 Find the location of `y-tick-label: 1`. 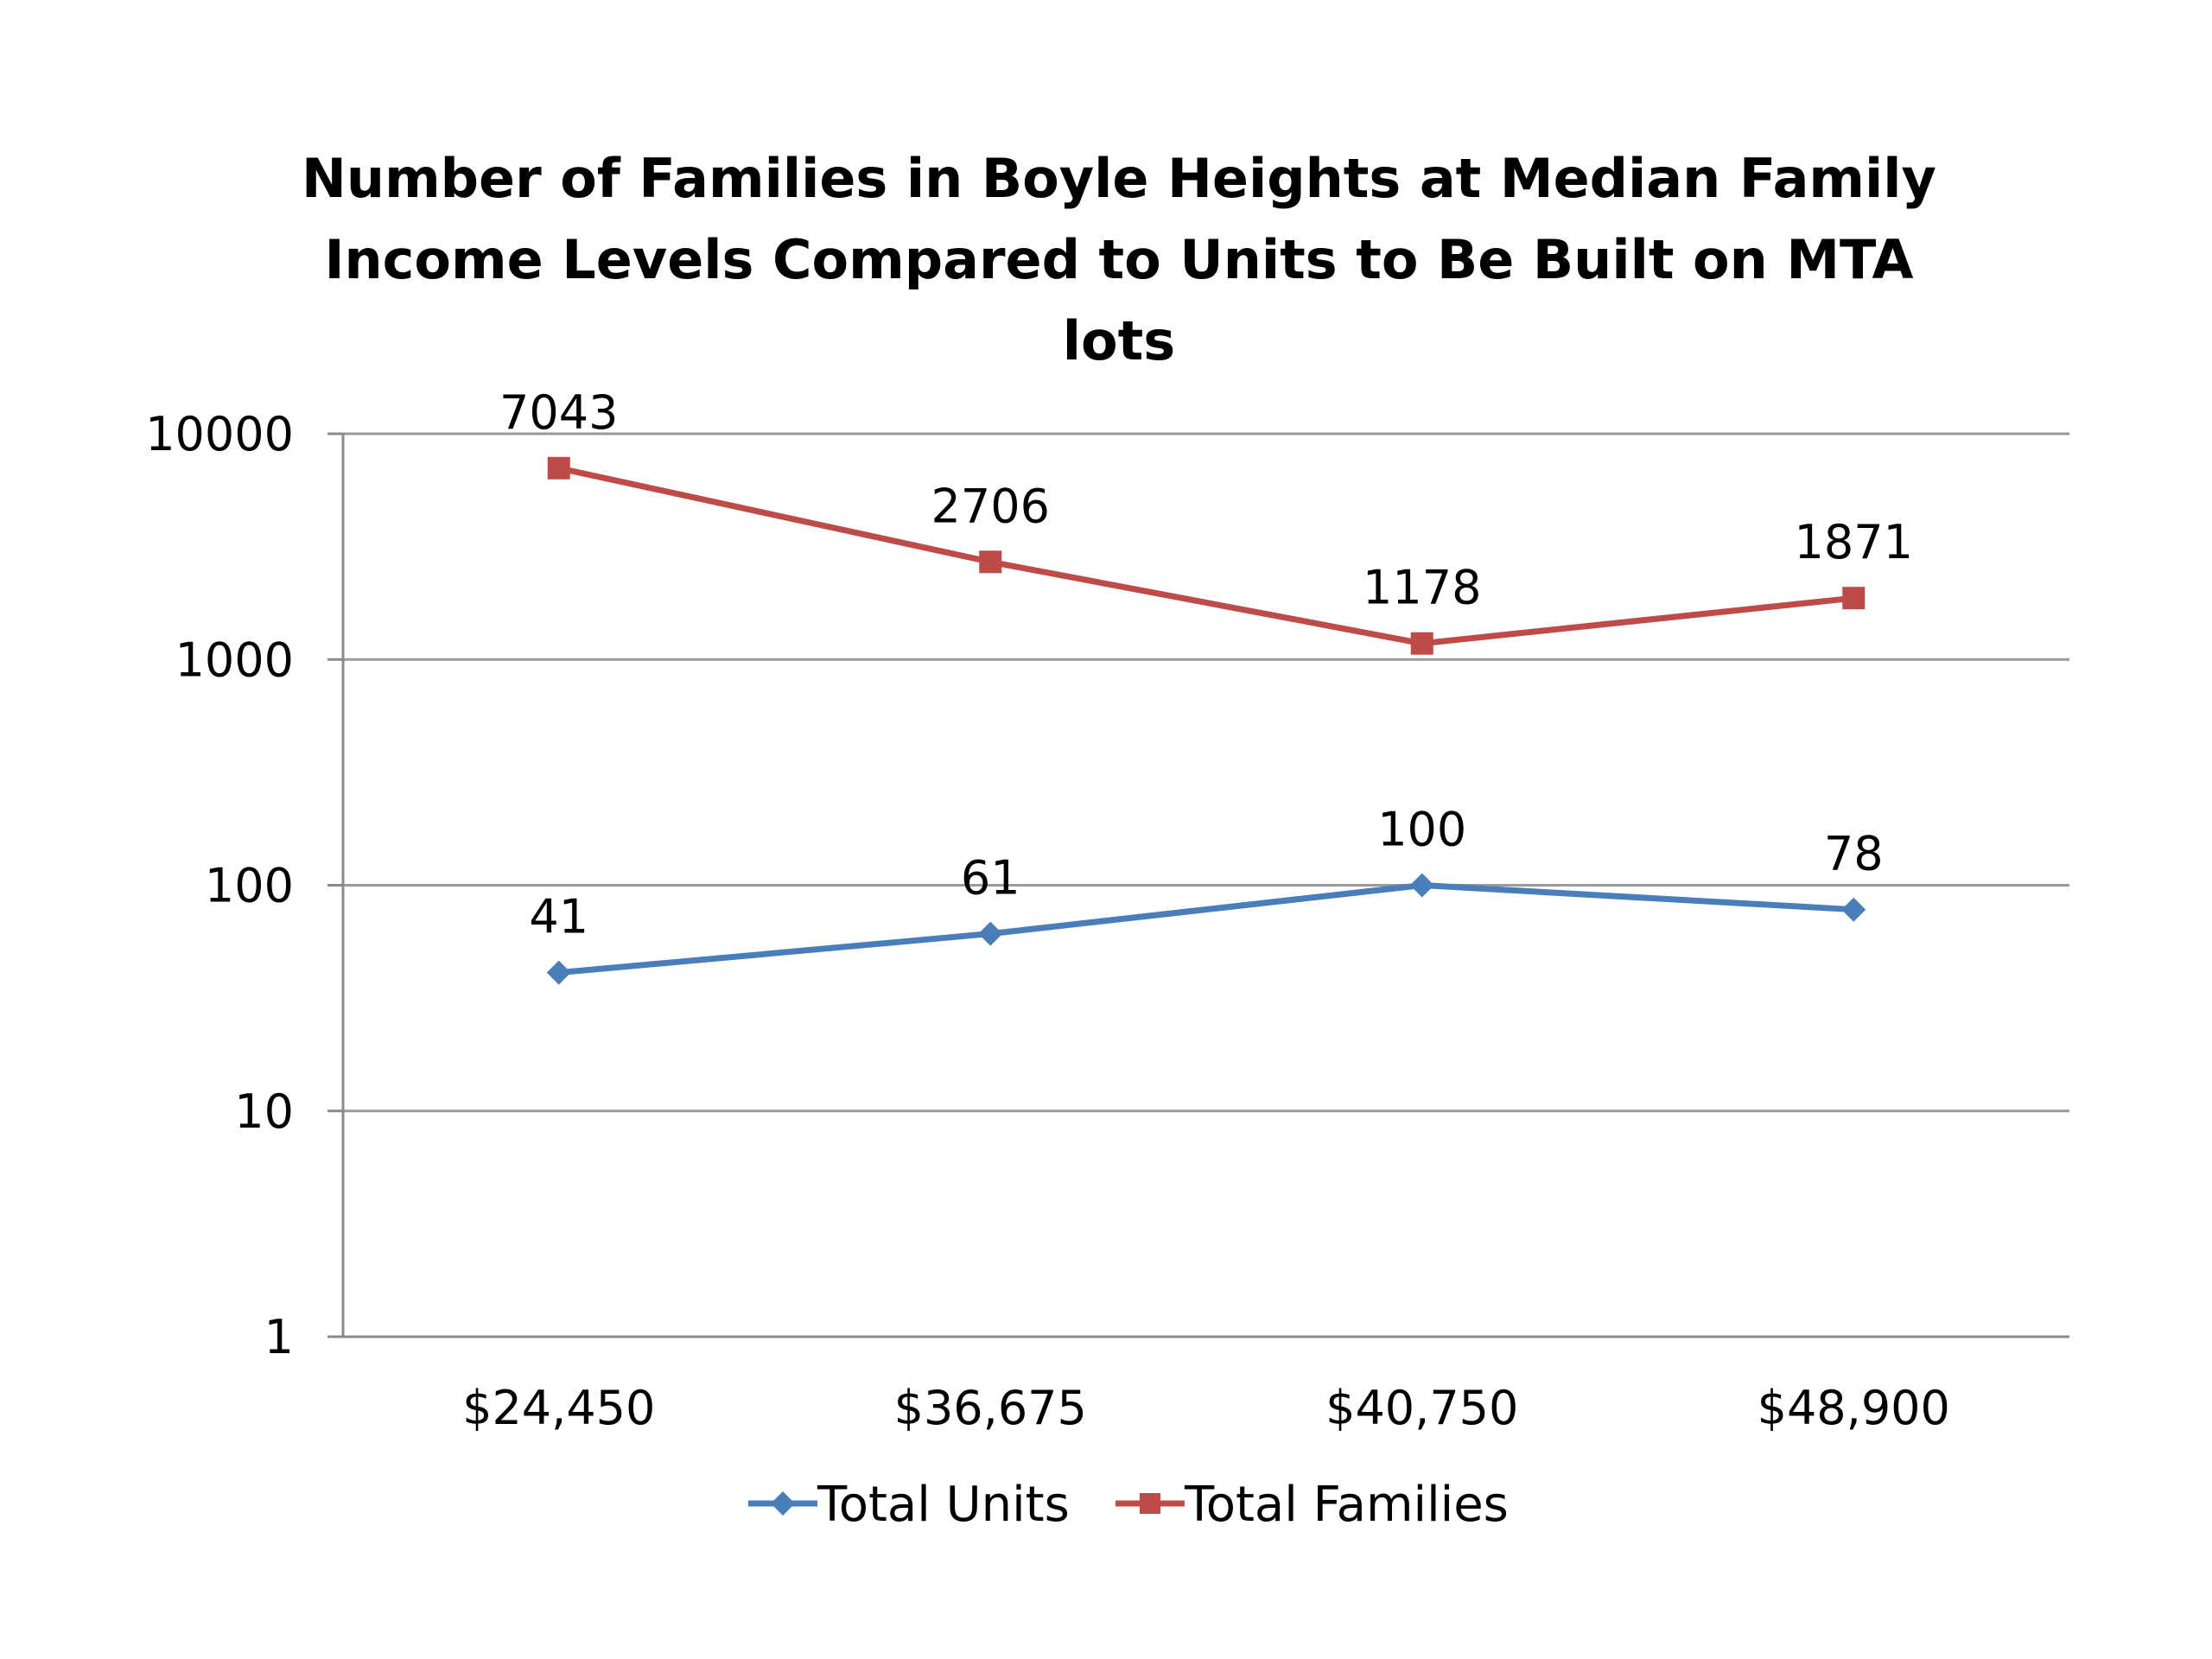

y-tick-label: 1 is located at coordinates (279, 1337).